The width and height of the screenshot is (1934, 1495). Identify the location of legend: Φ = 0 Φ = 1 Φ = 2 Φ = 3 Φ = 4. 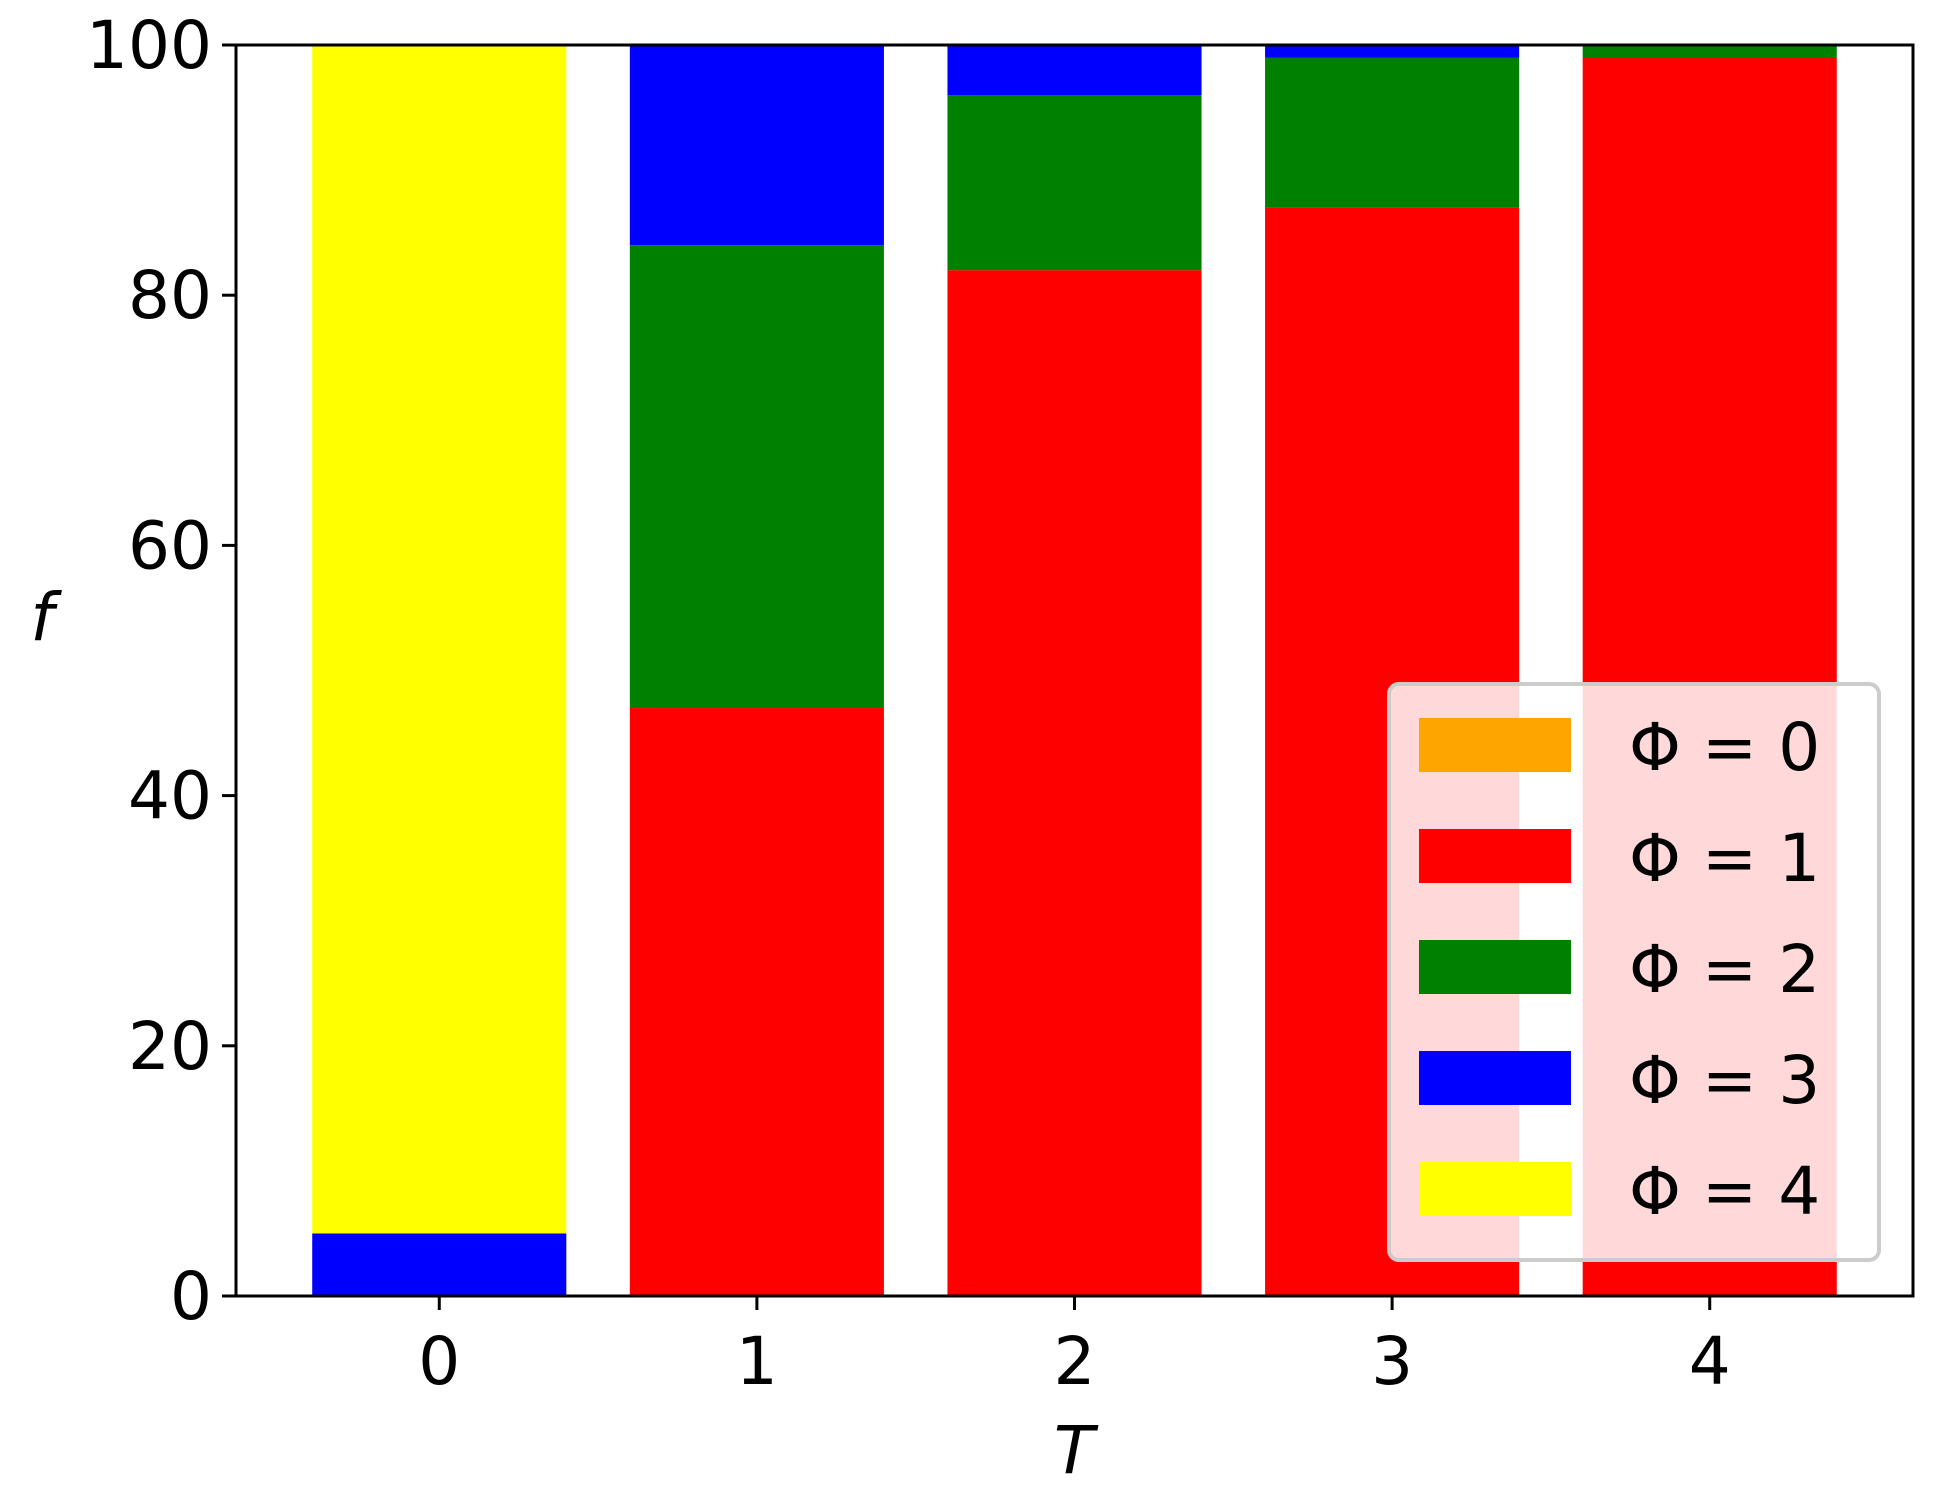
(1634, 972).